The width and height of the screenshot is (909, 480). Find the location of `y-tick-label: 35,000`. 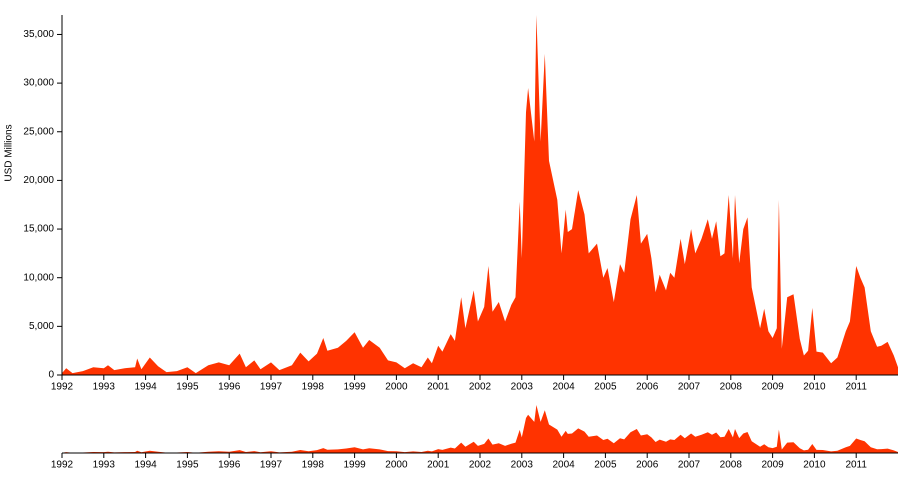

y-tick-label: 35,000 is located at coordinates (38, 34).